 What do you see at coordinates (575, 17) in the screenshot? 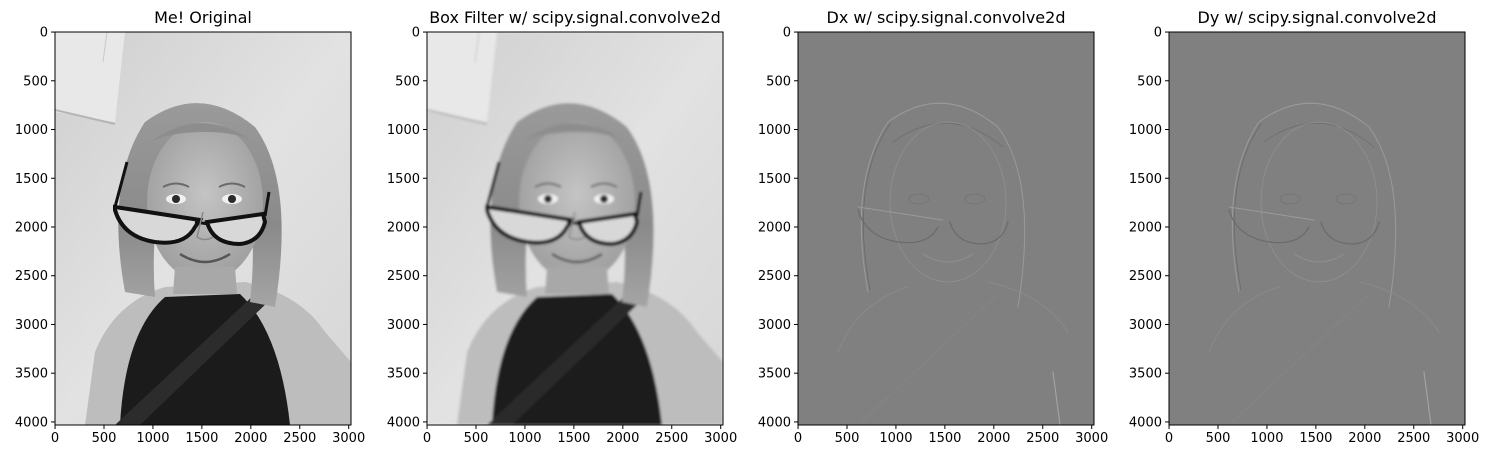
I see `panel-title: Box Filter w/ scipy.signal.convolve2d` at bounding box center [575, 17].